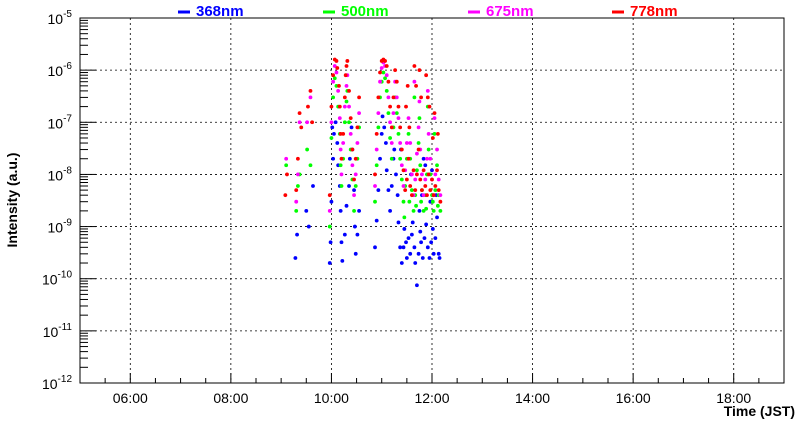 Image resolution: width=800 pixels, height=427 pixels. What do you see at coordinates (57, 383) in the screenshot?
I see `y-tick-label: 10⁻¹²` at bounding box center [57, 383].